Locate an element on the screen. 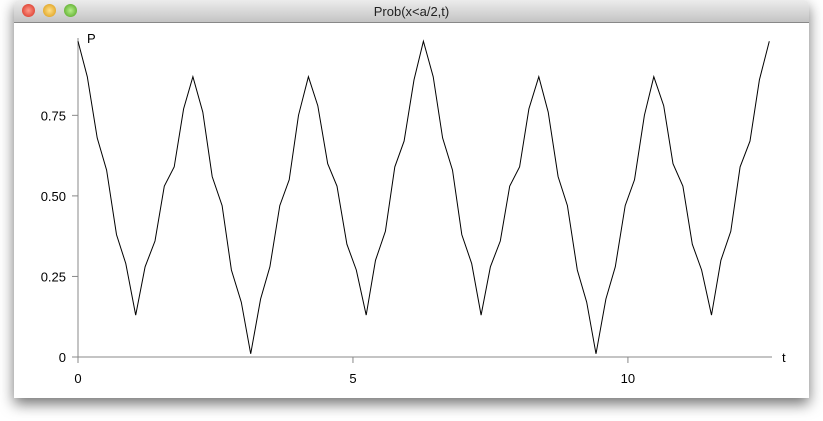  minimize-button is located at coordinates (49, 10).